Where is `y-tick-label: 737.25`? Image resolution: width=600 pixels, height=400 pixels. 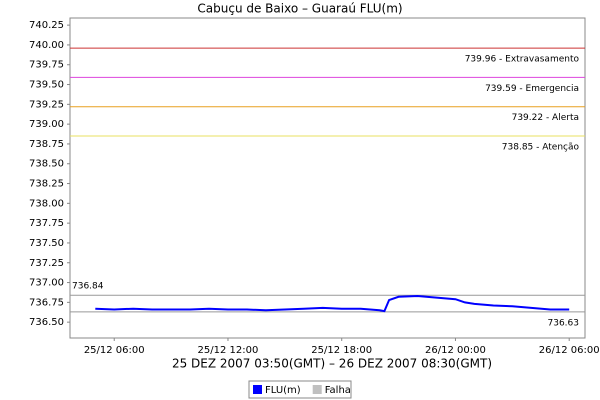 y-tick-label: 737.25 is located at coordinates (46, 263).